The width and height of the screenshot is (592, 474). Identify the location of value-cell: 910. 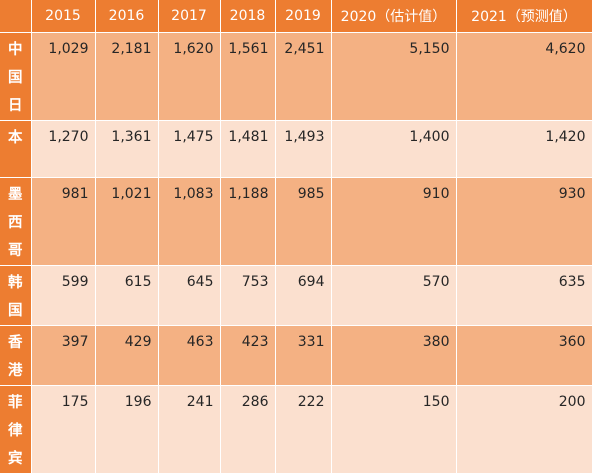
(394, 221).